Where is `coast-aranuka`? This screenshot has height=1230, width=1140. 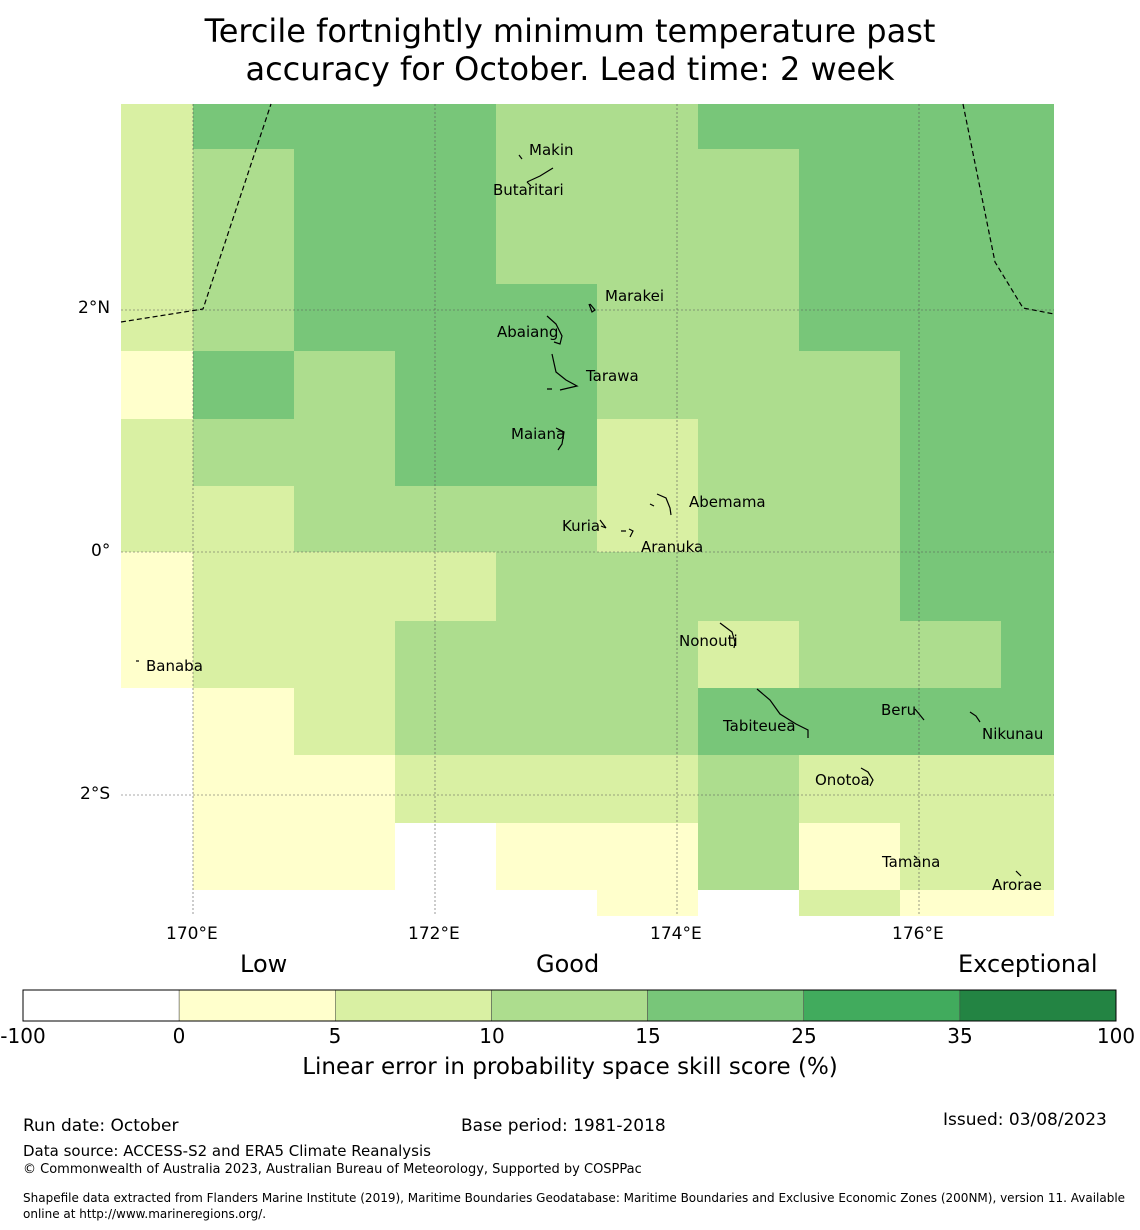 coast-aranuka is located at coordinates (627, 533).